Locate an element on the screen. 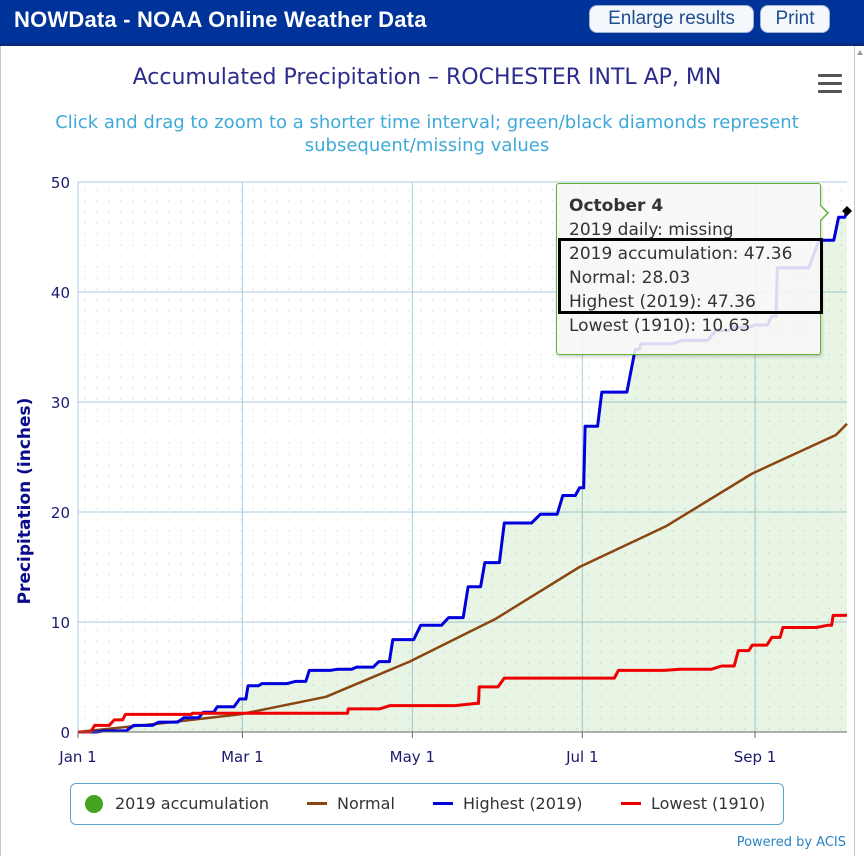 The height and width of the screenshot is (856, 864). tooltip-lowest: Lowest (1910): 10.63 is located at coordinates (660, 326).